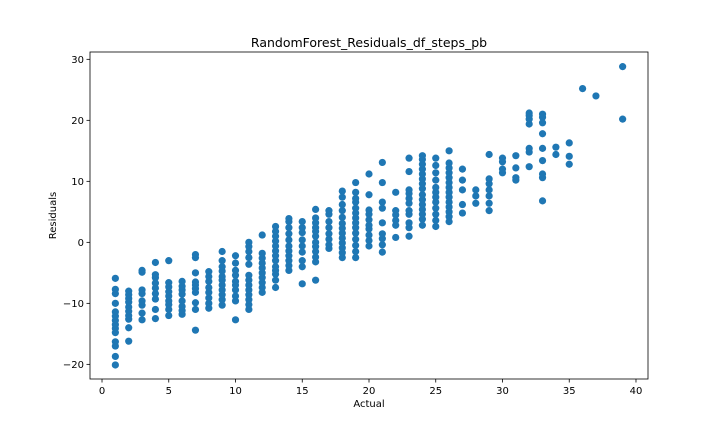 The height and width of the screenshot is (432, 720). I want to click on y-tick-label: 10, so click(77, 182).